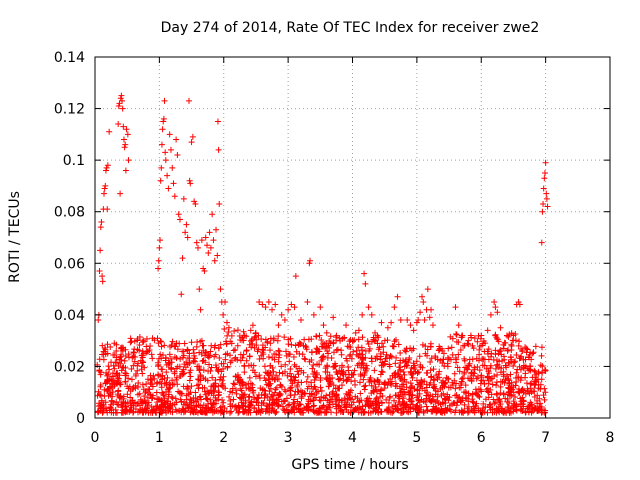 This screenshot has width=640, height=480. Describe the element at coordinates (95, 438) in the screenshot. I see `x-tick-label: 0` at that location.